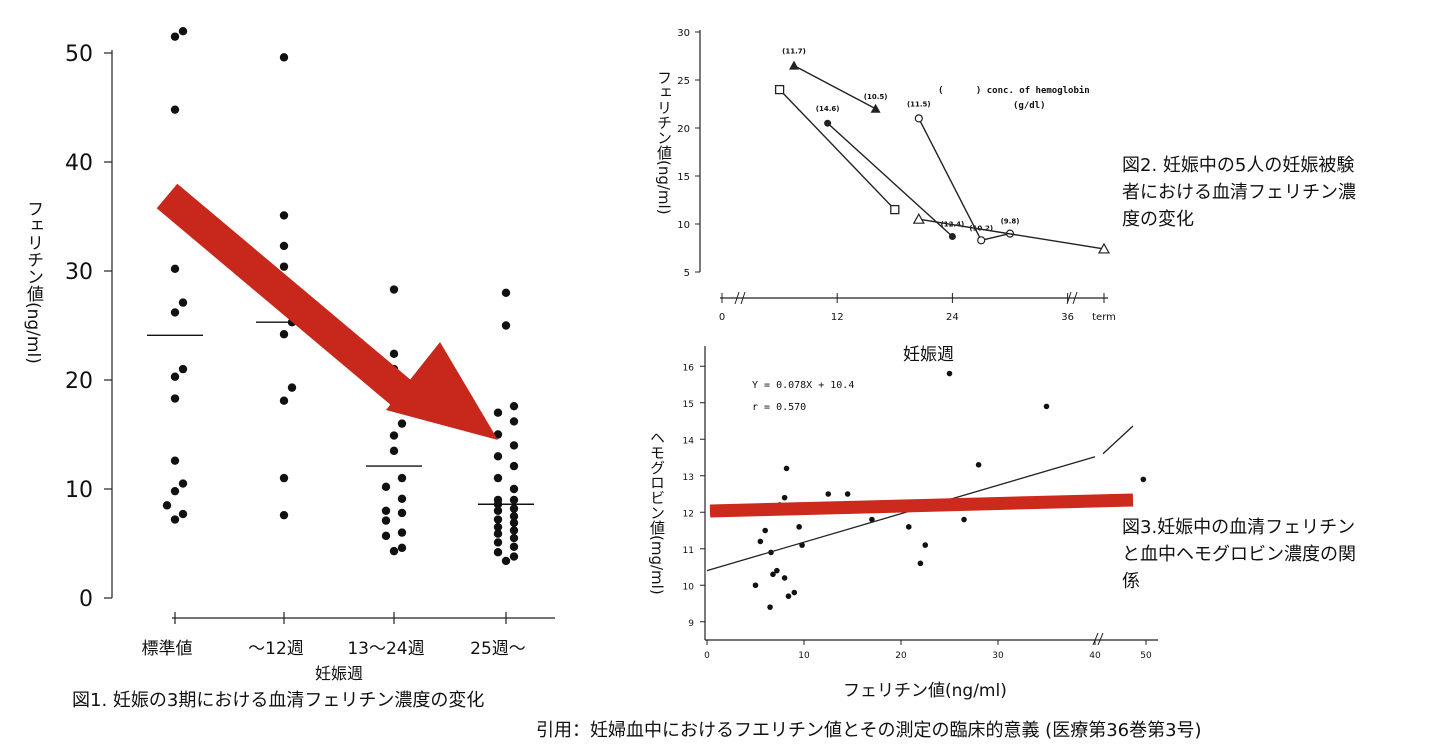  Describe the element at coordinates (1239, 554) in the screenshot. I see `fig3-caption: 図3.妊娠中の血清フェリチン と血中ヘモグロビン濃度の関 係` at that location.